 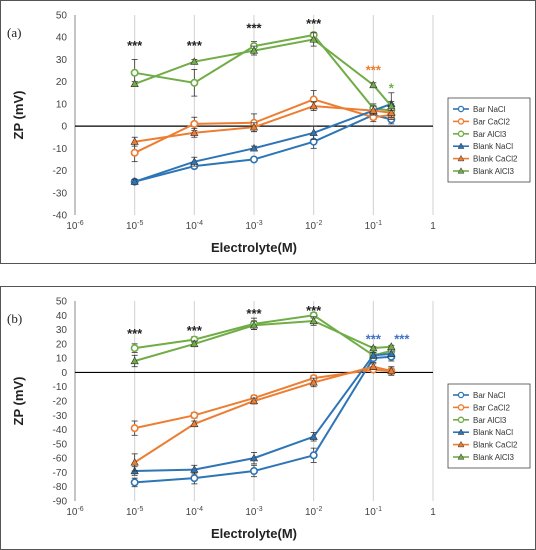 I want to click on chart1-x-tick-label: 10⁻³, so click(x=253, y=512).